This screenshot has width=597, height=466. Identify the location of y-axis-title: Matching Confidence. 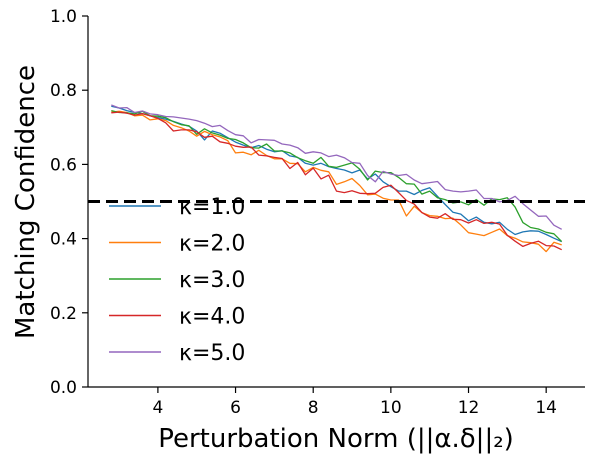
(26, 202).